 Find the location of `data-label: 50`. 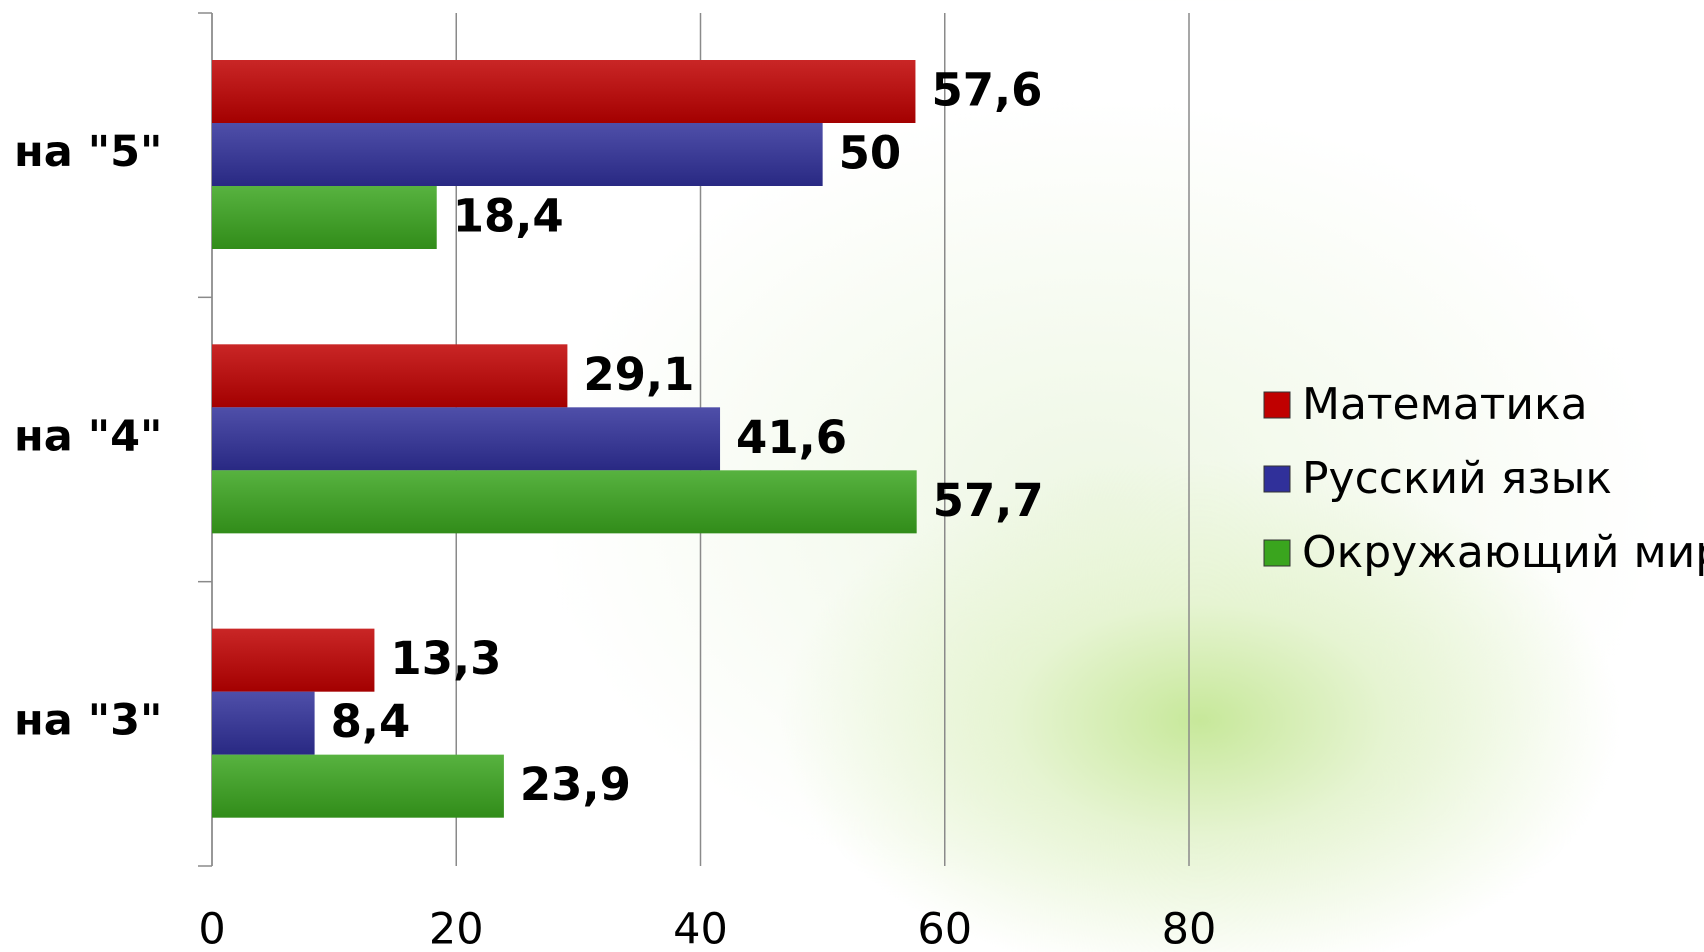

data-label: 50 is located at coordinates (870, 153).